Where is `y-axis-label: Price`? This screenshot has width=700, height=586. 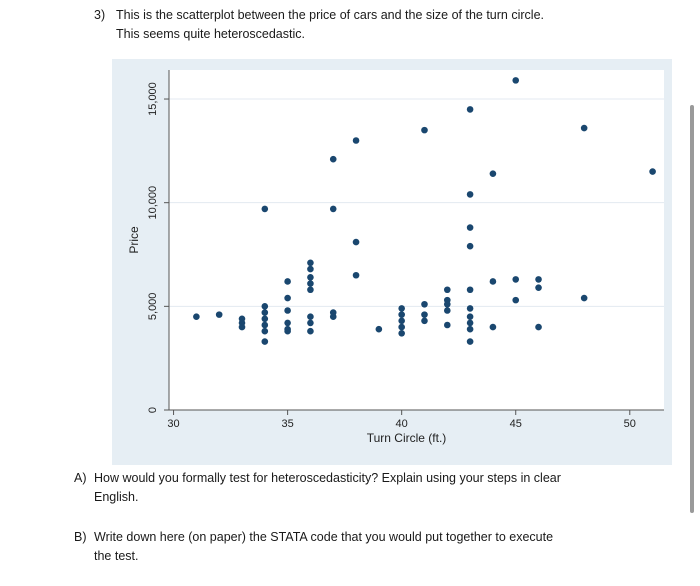
y-axis-label: Price is located at coordinates (134, 240).